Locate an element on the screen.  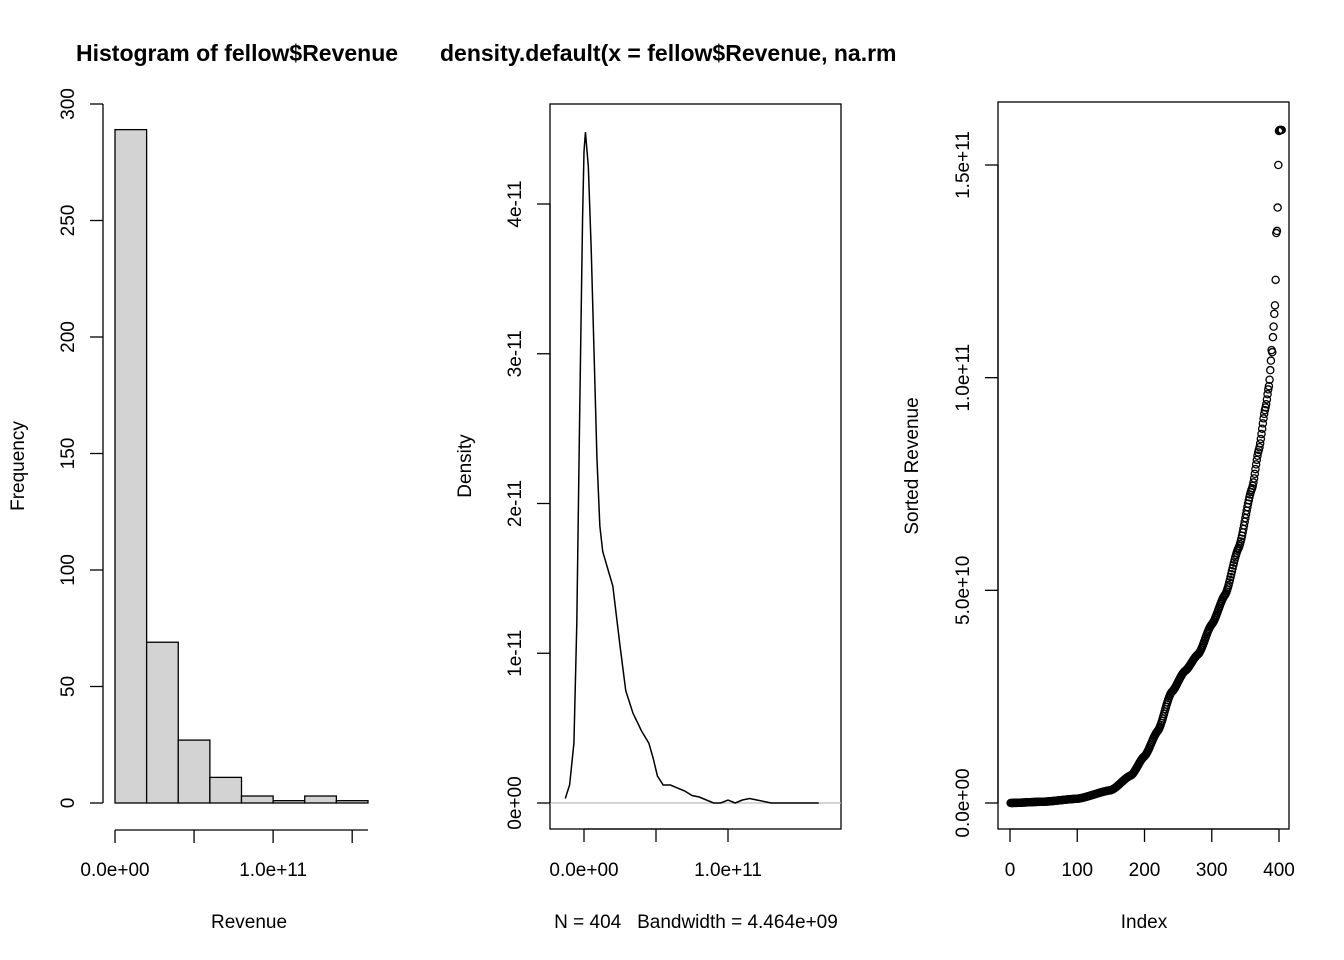
hist-title: Histogram of fellow$Revenue is located at coordinates (237, 53).